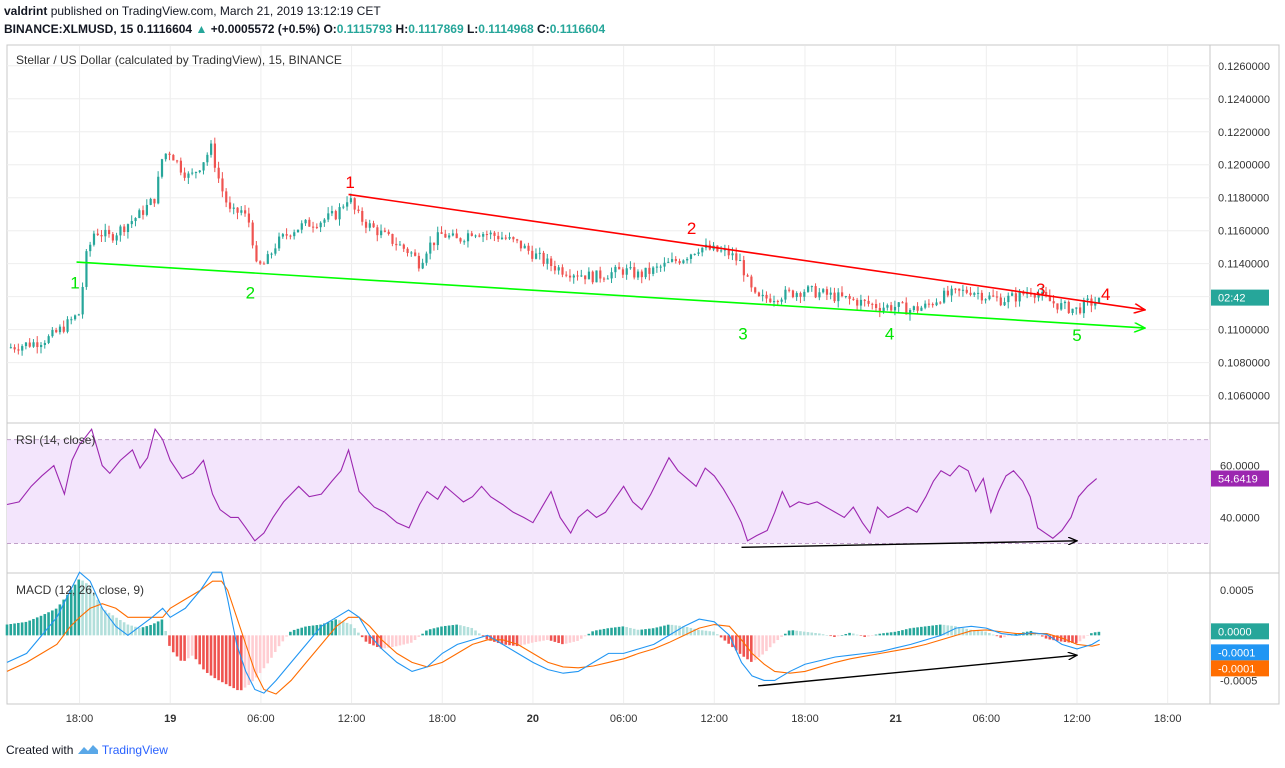  Describe the element at coordinates (134, 750) in the screenshot. I see `tradingview-brand-link: TradingView` at that location.